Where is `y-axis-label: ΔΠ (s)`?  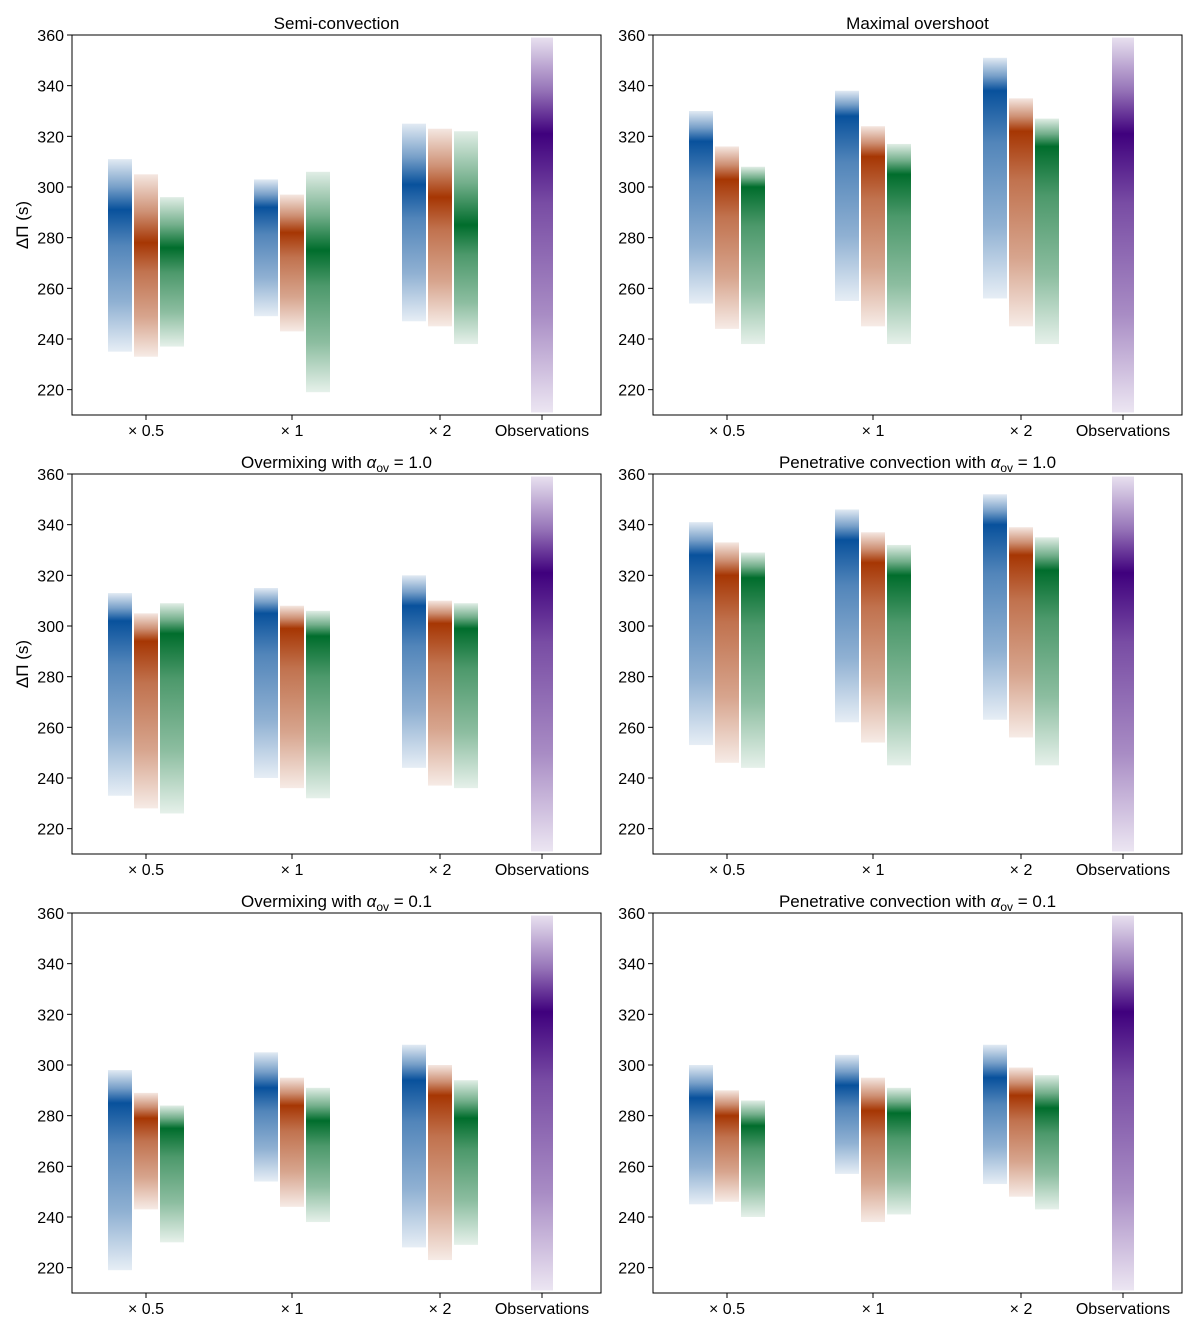
y-axis-label: ΔΠ (s) is located at coordinates (22, 664).